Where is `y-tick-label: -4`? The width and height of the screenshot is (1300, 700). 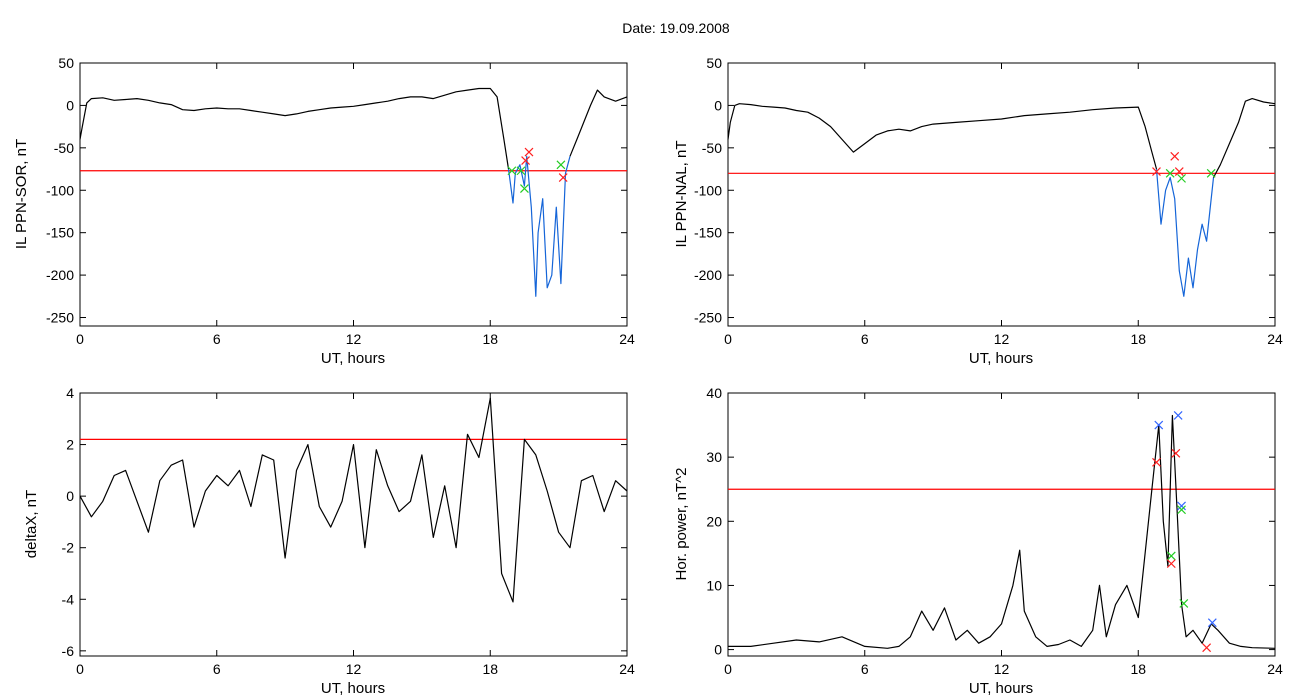 y-tick-label: -4 is located at coordinates (68, 599).